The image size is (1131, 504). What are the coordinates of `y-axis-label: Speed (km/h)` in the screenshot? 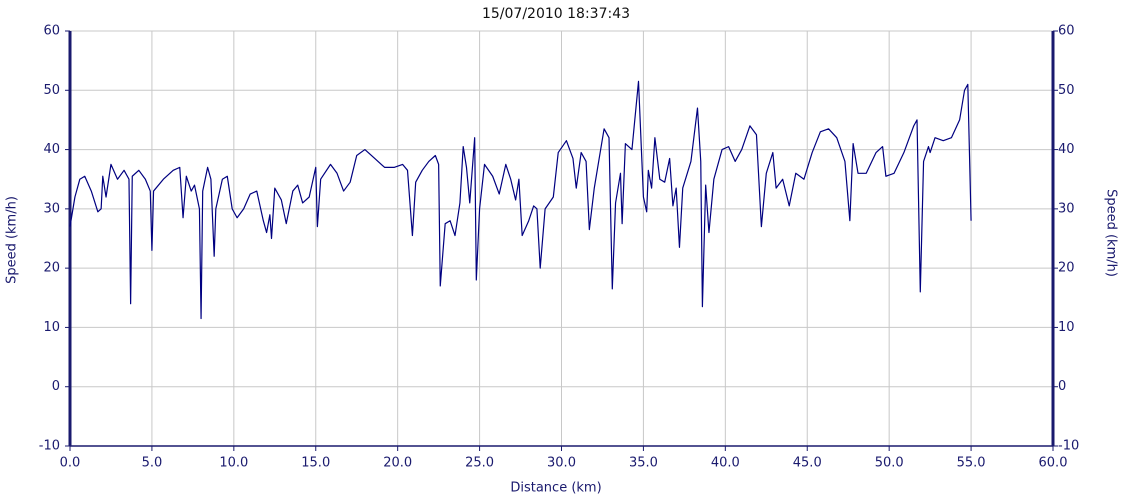 It's located at (12, 240).